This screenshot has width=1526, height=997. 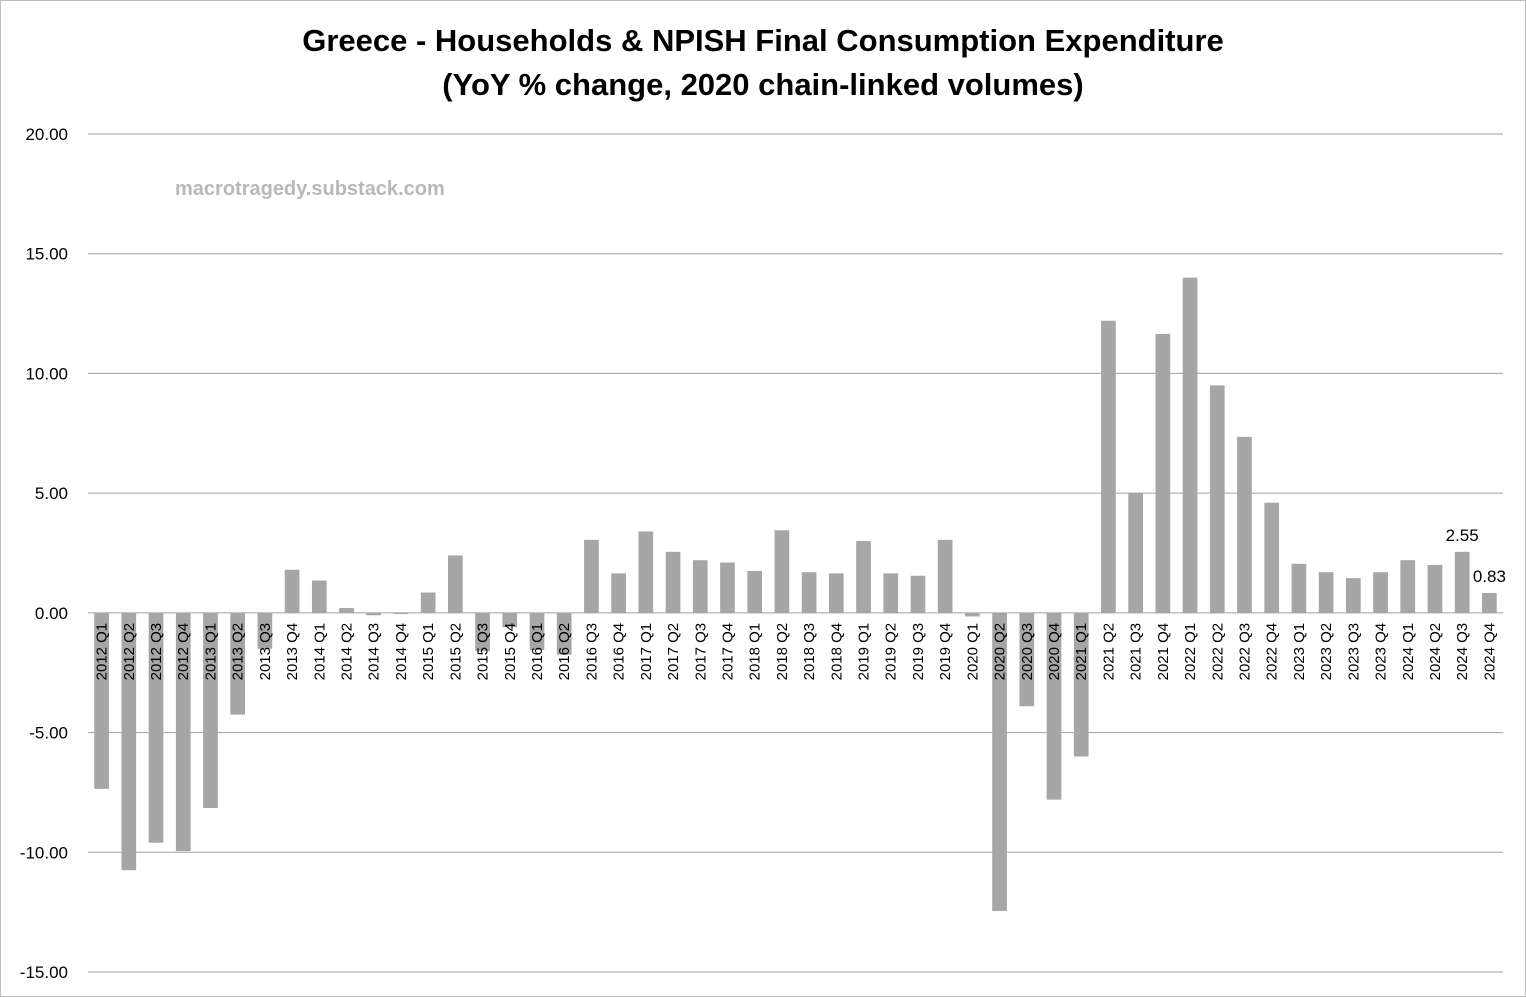 I want to click on x-tick-label: 2024 Q3, so click(x=1462, y=652).